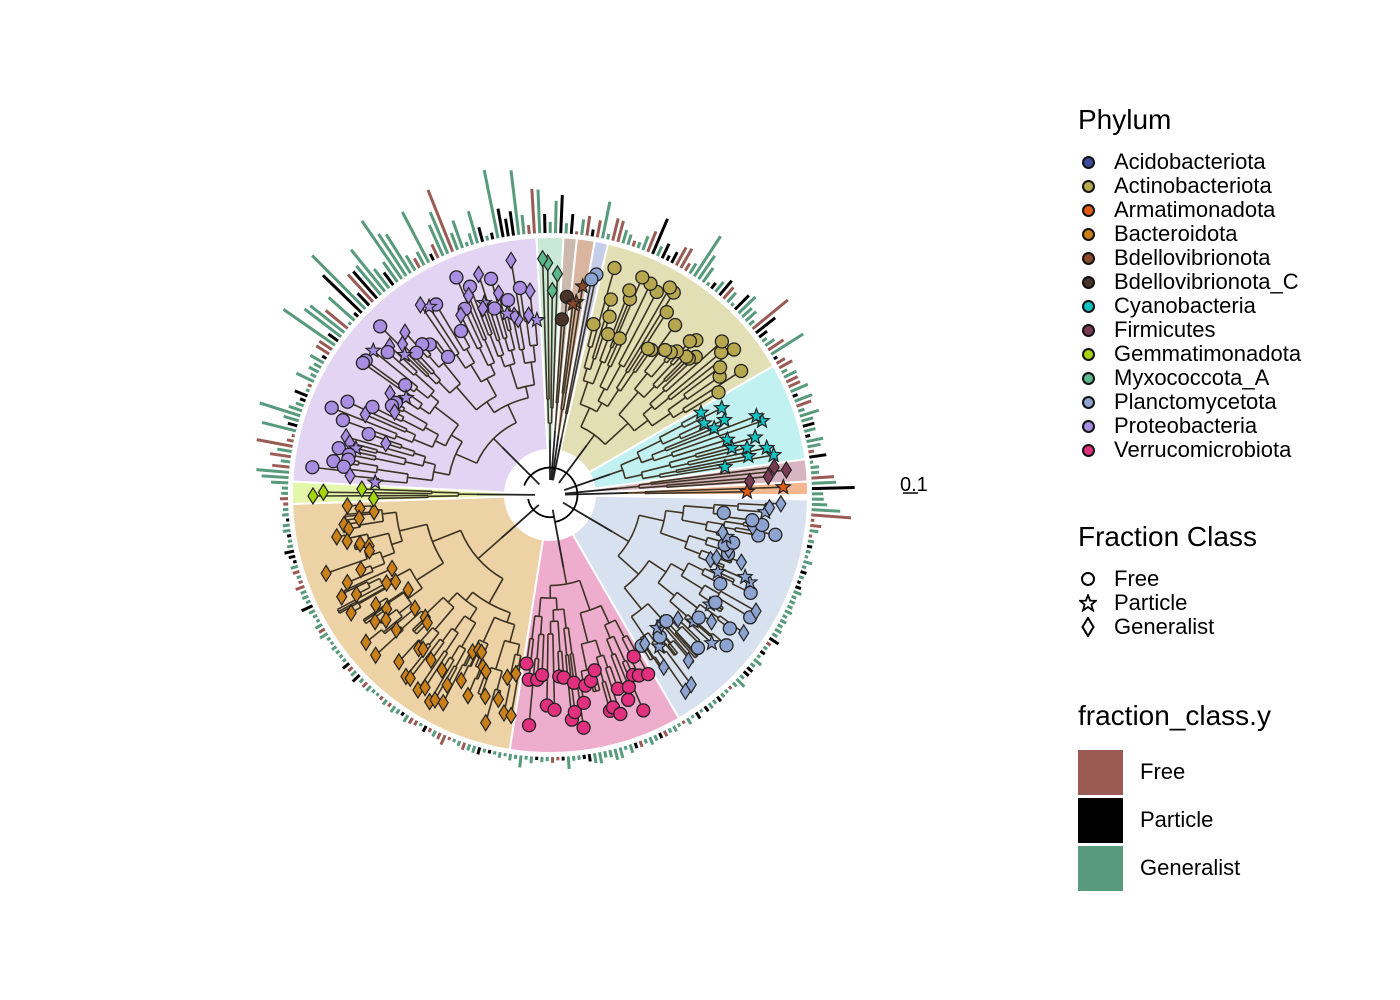 The width and height of the screenshot is (1400, 1000). Describe the element at coordinates (1195, 209) in the screenshot. I see `legend-label: Armatimonadota` at that location.